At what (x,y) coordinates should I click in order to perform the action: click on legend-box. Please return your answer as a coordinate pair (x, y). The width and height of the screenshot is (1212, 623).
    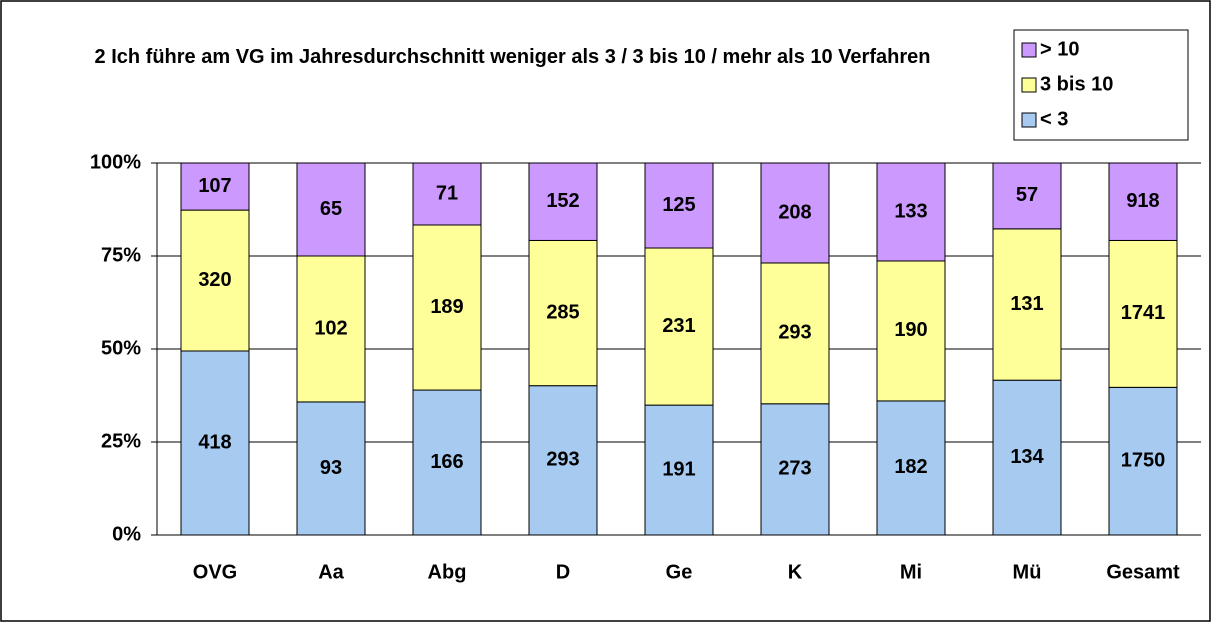
    Looking at the image, I should click on (1101, 85).